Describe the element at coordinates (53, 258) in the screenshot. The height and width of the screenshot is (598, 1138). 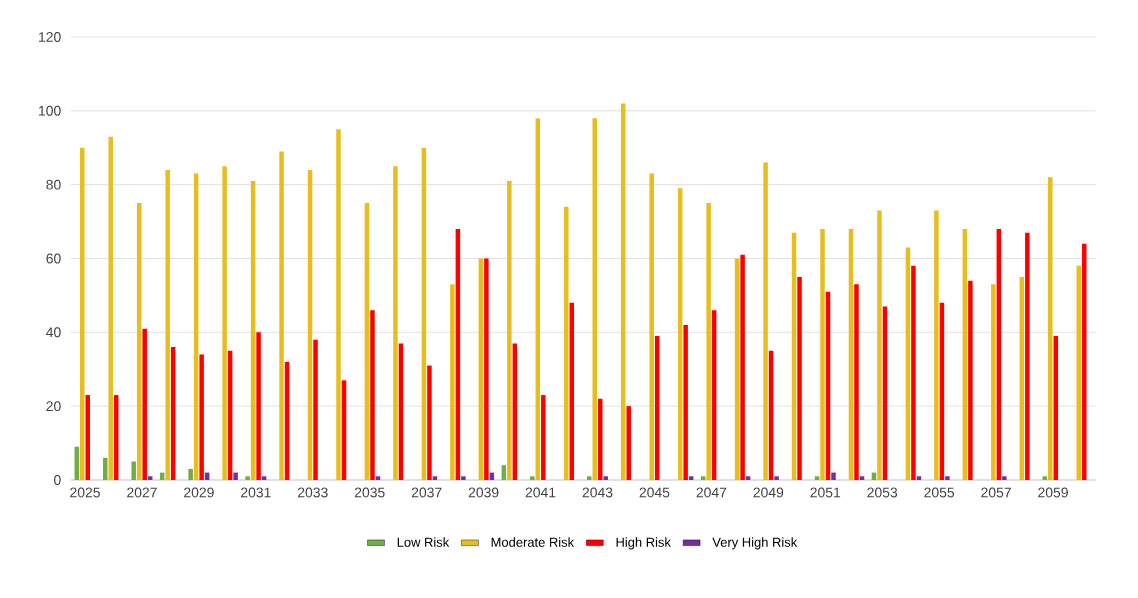
I see `y-tick-label: 60` at that location.